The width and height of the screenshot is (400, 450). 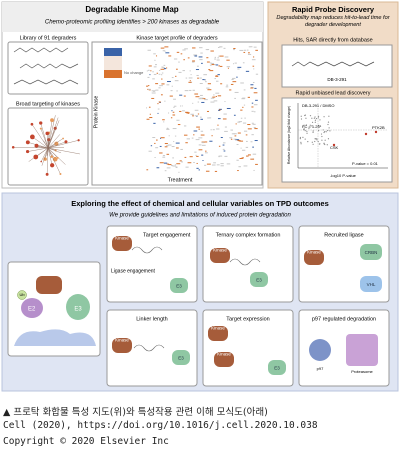 I want to click on card: Ternary complex formation Kinase E3, so click(x=248, y=264).